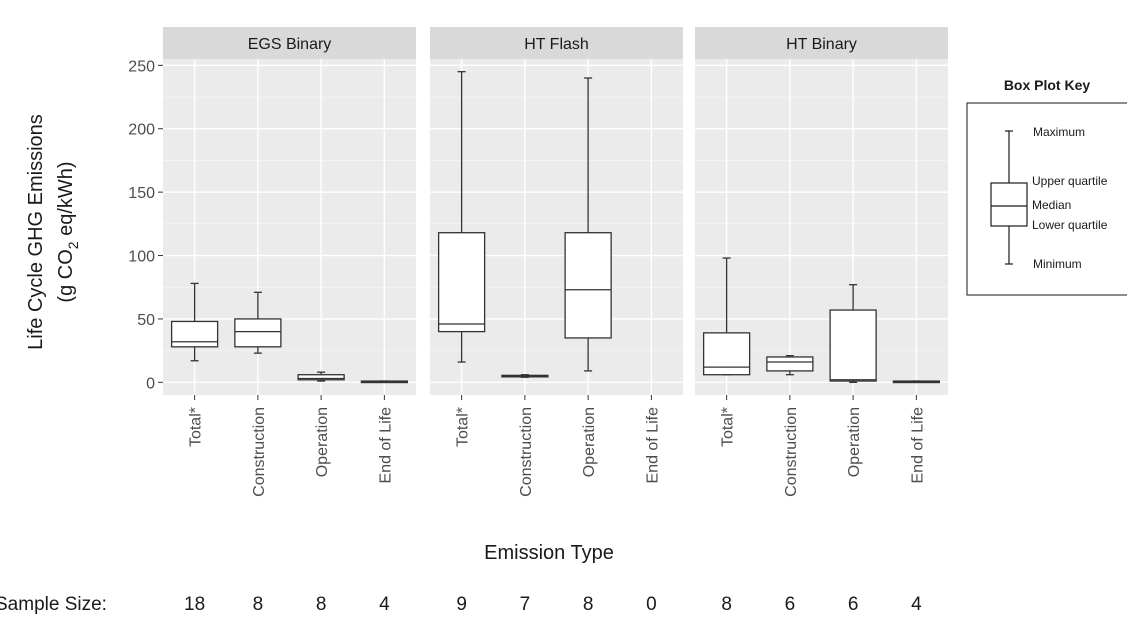  I want to click on panel-title: HT Binary, so click(821, 44).